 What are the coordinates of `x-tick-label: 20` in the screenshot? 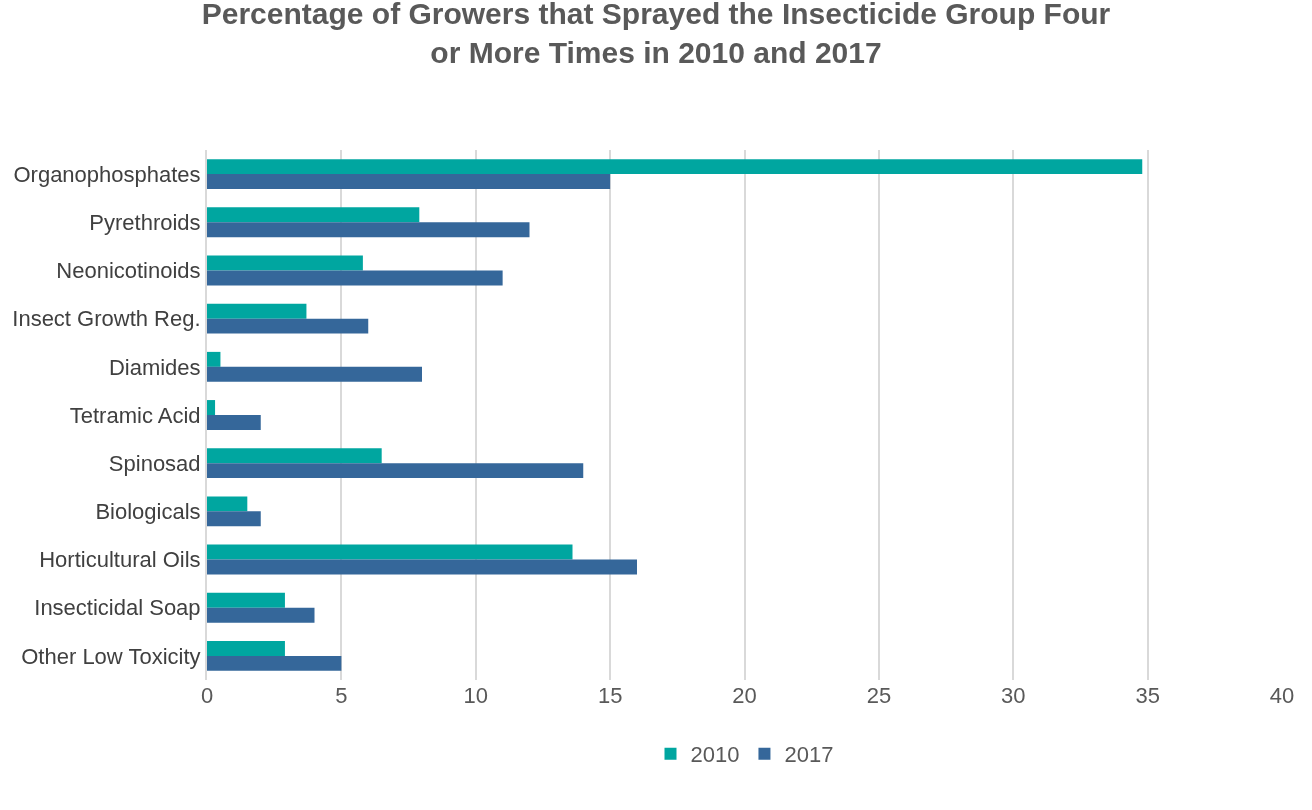 It's located at (744, 695).